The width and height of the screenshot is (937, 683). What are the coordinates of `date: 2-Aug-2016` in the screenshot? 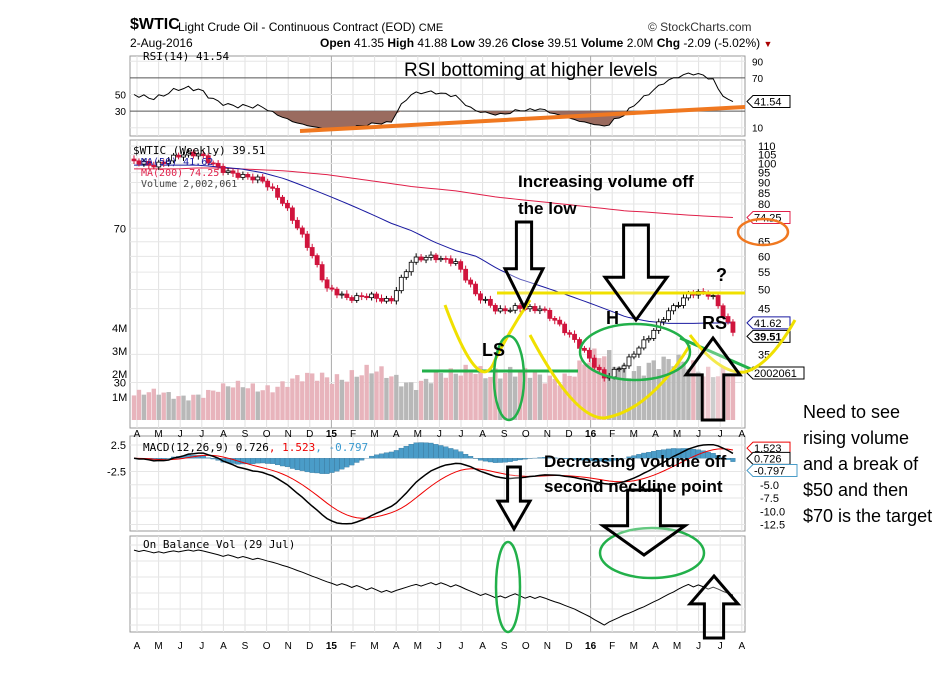 It's located at (161, 43).